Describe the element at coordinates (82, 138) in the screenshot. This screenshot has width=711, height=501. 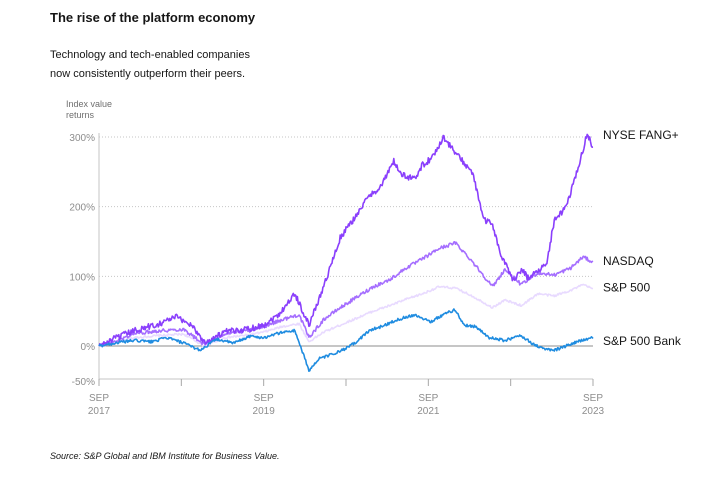
I see `y-tick-label: 300%` at that location.